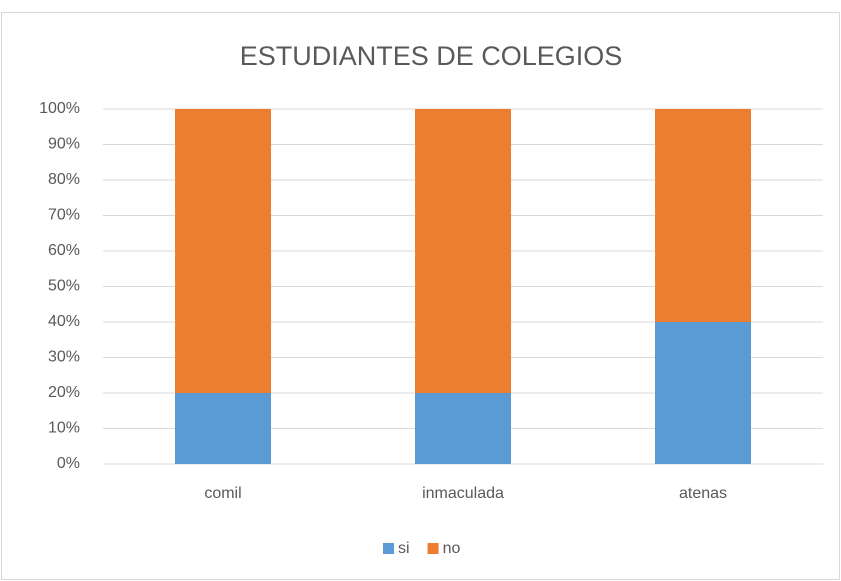 The width and height of the screenshot is (841, 581). I want to click on x-tick-label: inmaculada, so click(463, 493).